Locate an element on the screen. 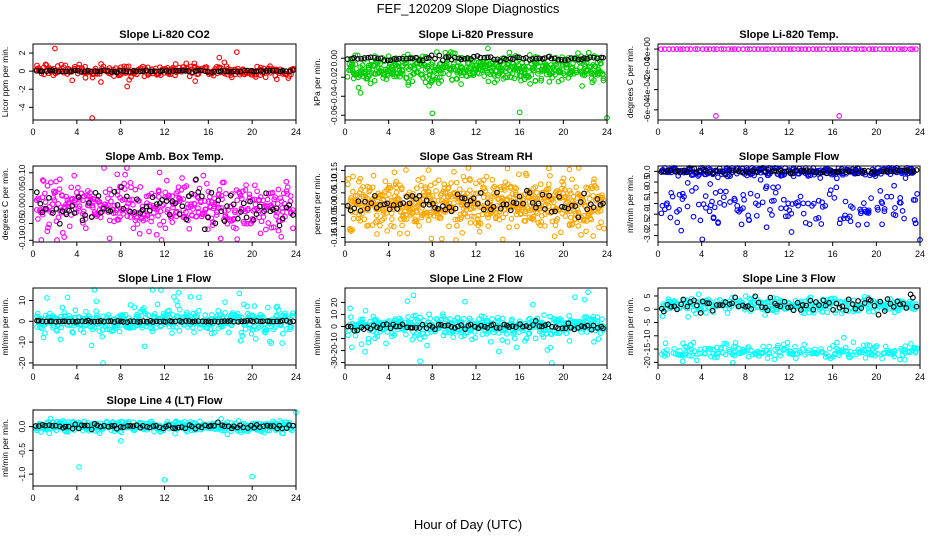 The image size is (936, 540). chart-title: Slope Sample Flow is located at coordinates (789, 157).